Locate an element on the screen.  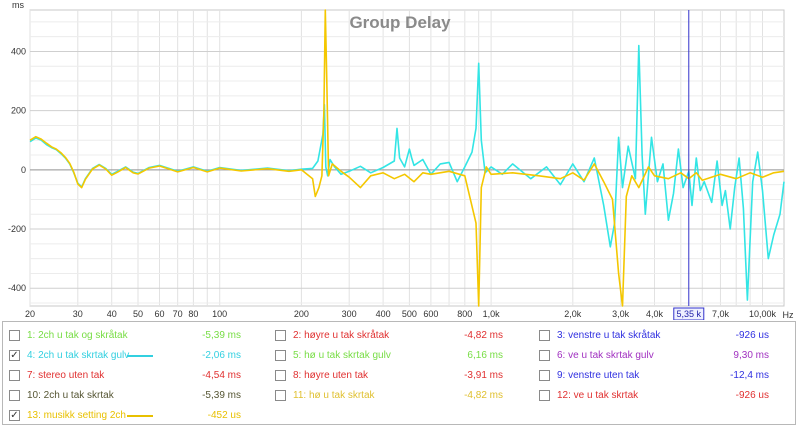
x-tick-label: 200 is located at coordinates (301, 314).